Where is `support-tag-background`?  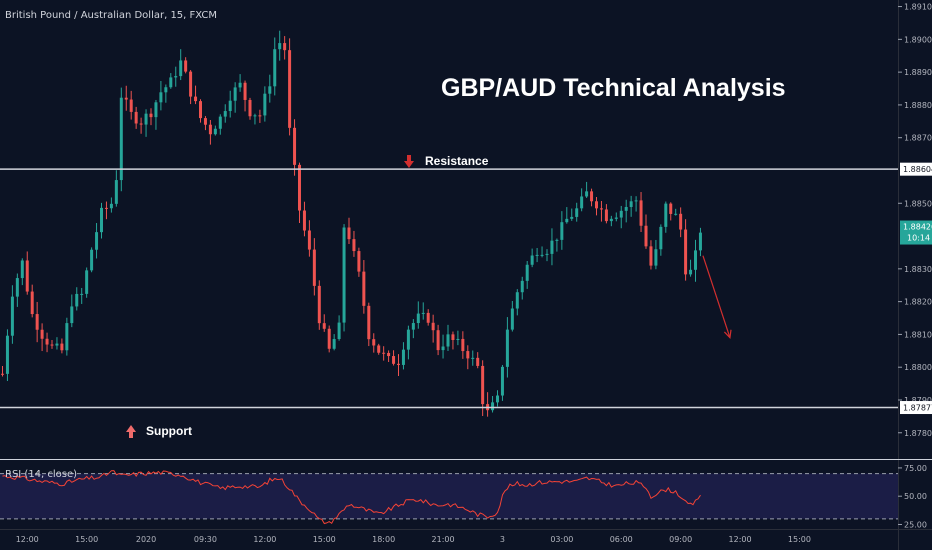
support-tag-background is located at coordinates (916, 408).